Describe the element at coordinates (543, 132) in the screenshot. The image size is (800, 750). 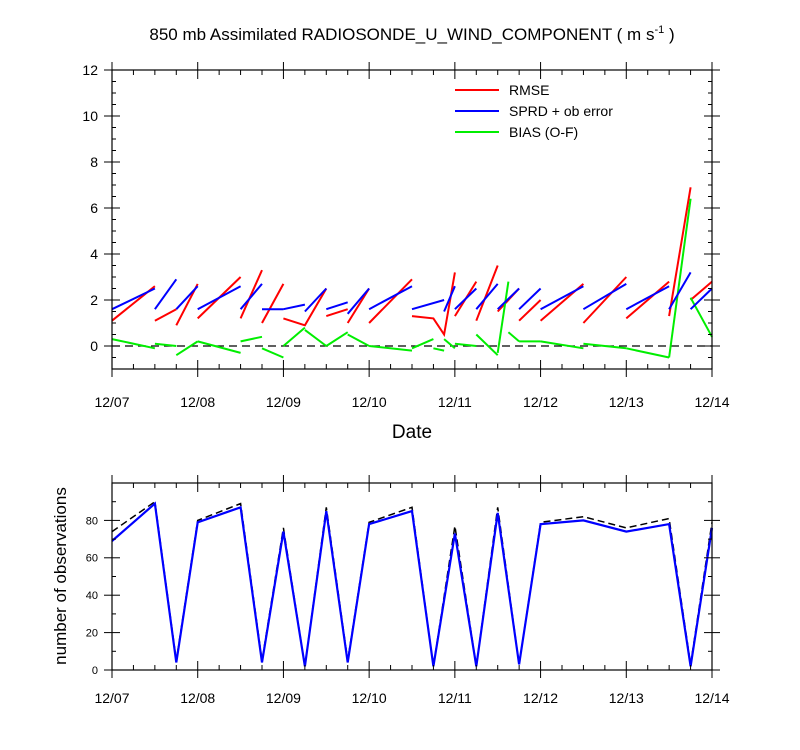
I see `legend-label: BIAS (O-F)` at that location.